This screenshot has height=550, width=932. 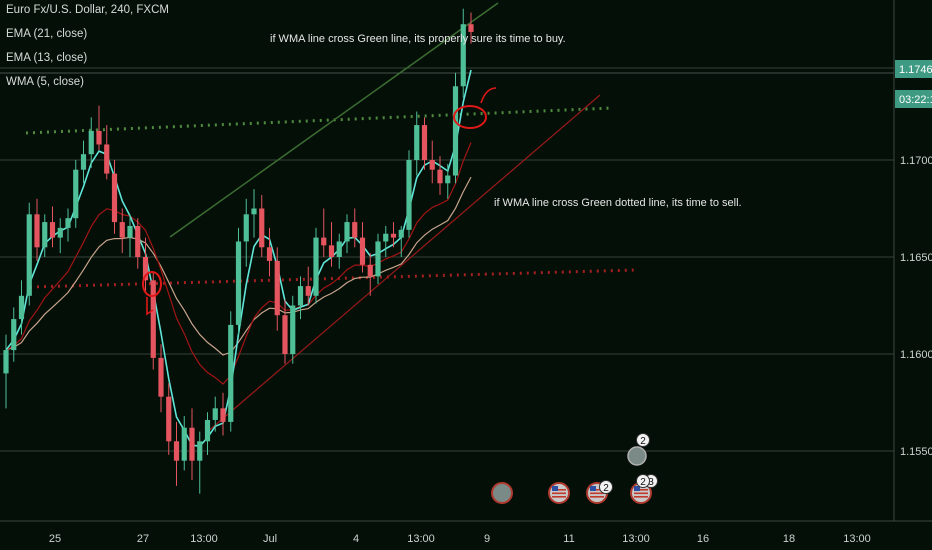 What do you see at coordinates (143, 539) in the screenshot?
I see `time-tick-label: 27` at bounding box center [143, 539].